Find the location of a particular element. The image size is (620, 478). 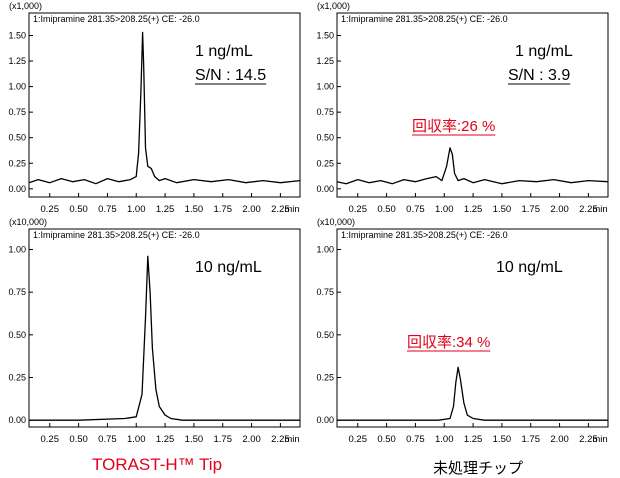

caption-untreated-tip: 未処理チップ is located at coordinates (478, 468).